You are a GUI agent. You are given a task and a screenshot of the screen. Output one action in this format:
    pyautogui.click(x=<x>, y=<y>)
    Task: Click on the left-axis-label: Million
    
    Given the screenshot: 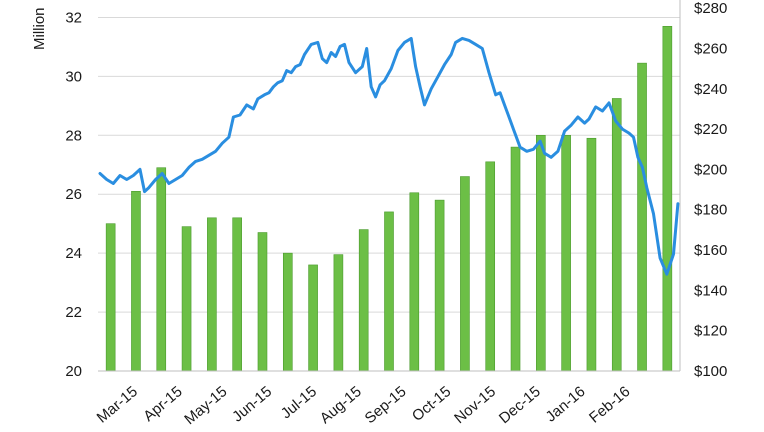 What is the action you would take?
    pyautogui.click(x=39, y=28)
    